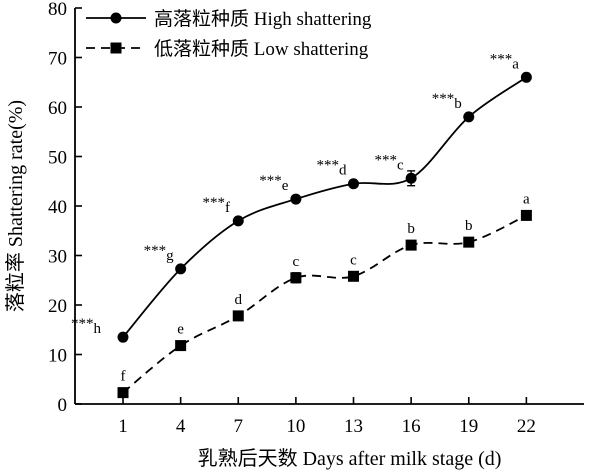 The image size is (590, 470). I want to click on y-axis-title: 落粒率 Shattering rate(%), so click(15, 206).